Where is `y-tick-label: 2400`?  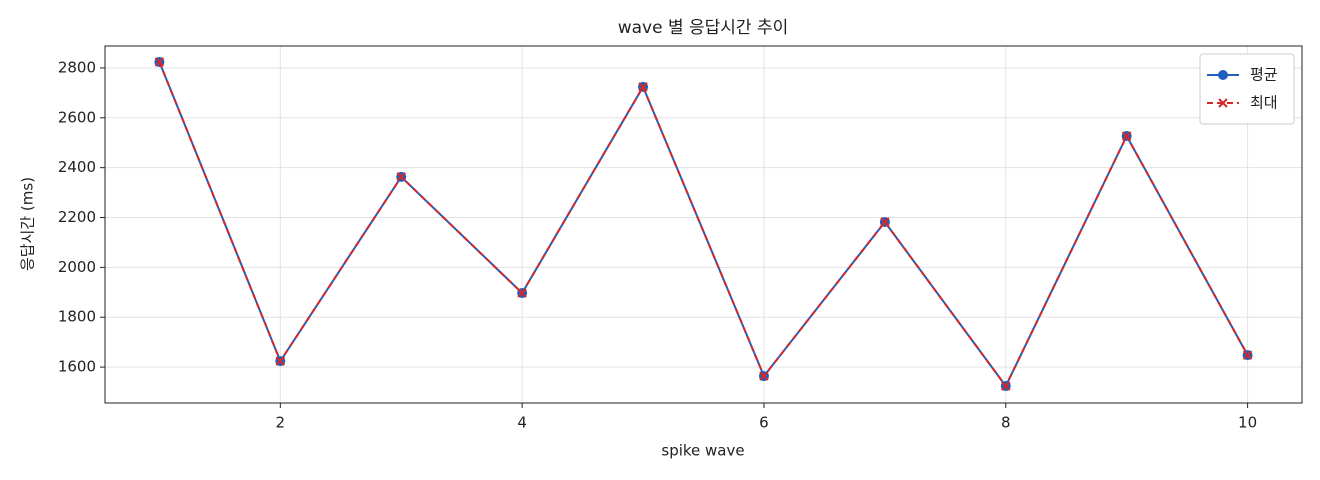 y-tick-label: 2400 is located at coordinates (77, 167).